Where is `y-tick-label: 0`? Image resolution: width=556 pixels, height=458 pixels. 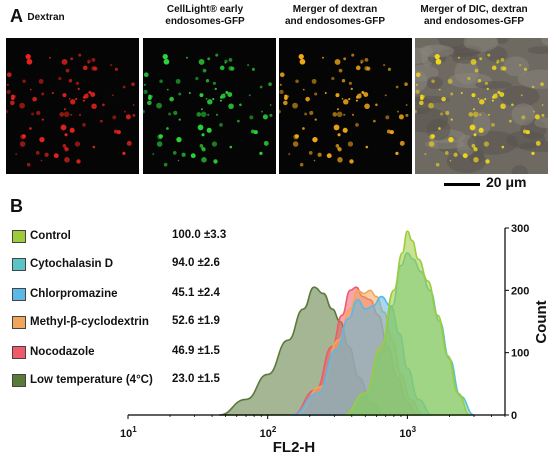
y-tick-label: 0 is located at coordinates (514, 416).